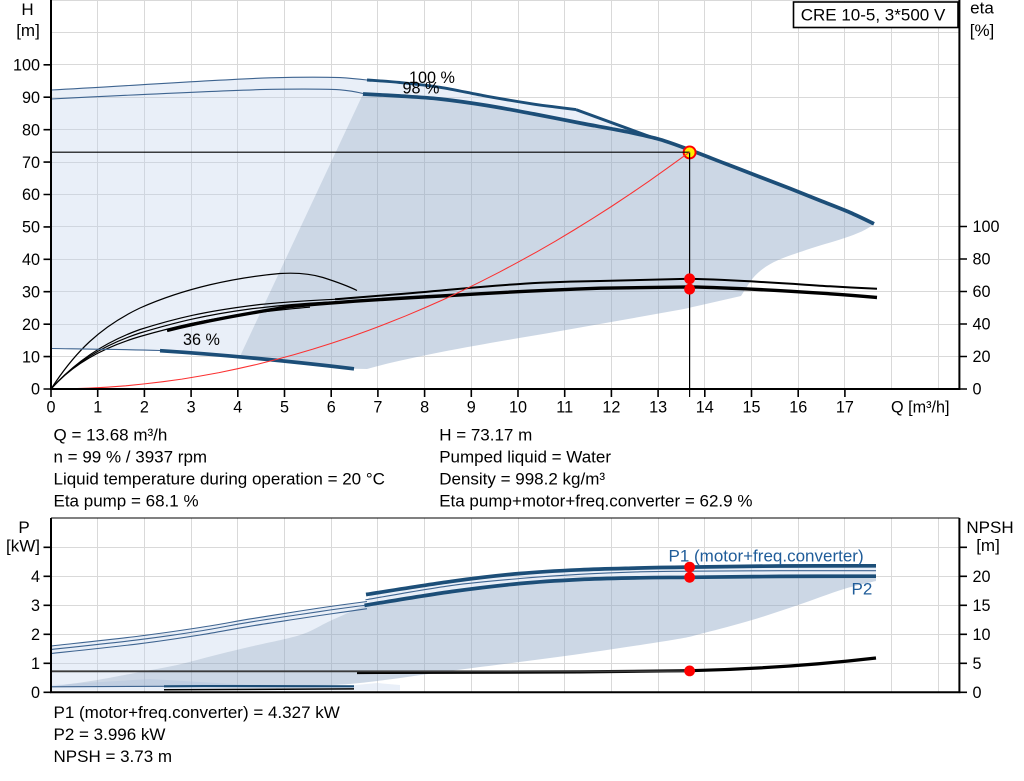  I want to click on svg-text: P1 (motor+freq.converter), so click(766, 555).